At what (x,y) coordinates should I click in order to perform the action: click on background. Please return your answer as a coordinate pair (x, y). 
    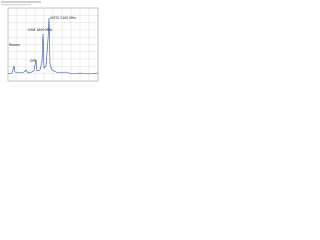
    Looking at the image, I should click on (50, 42).